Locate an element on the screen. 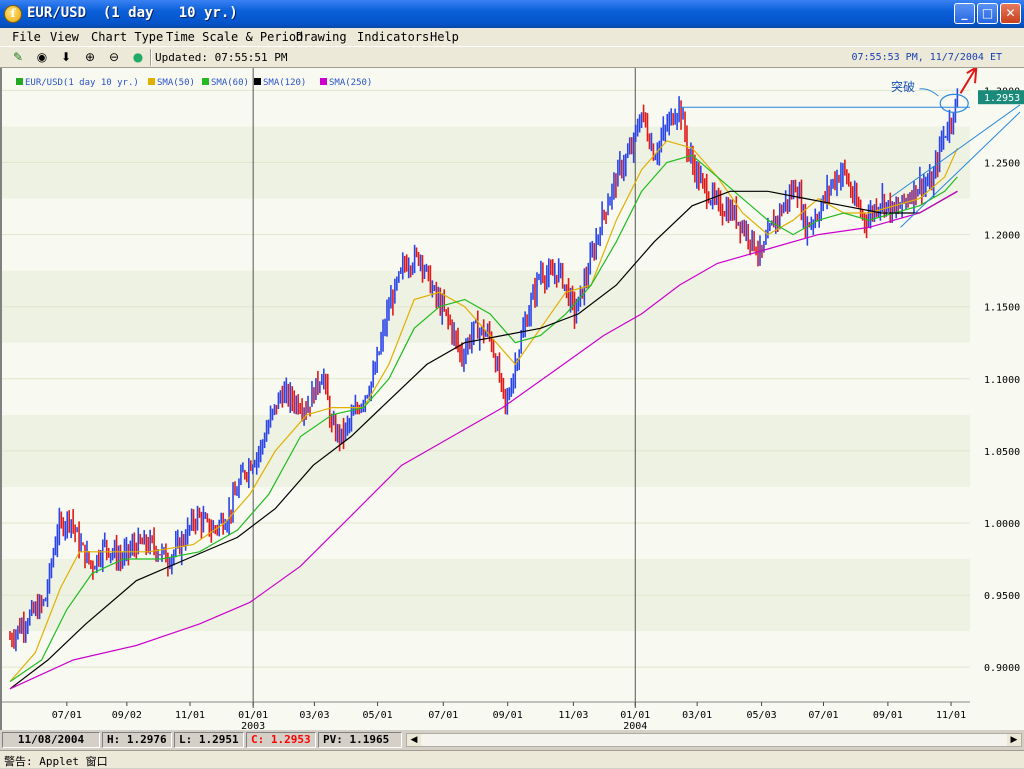  x-tick-label: 05/01 is located at coordinates (378, 715).